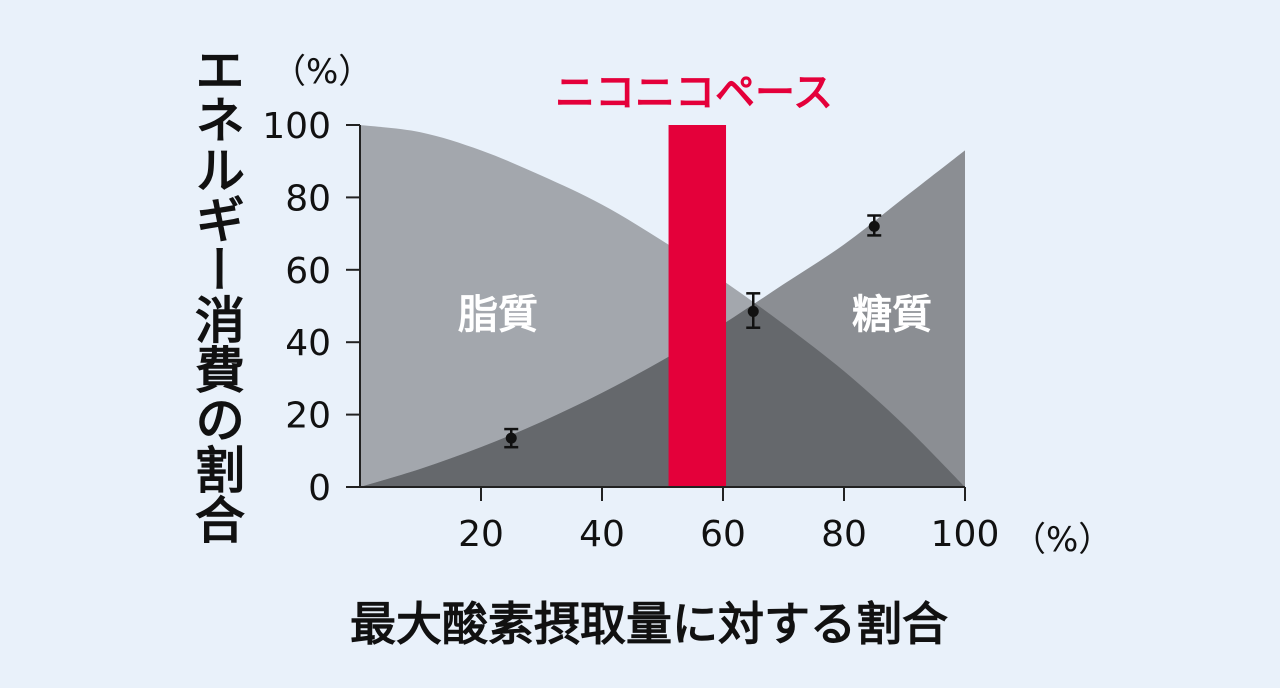 The image size is (1280, 688). What do you see at coordinates (965, 534) in the screenshot?
I see `x-tick-label: 100` at bounding box center [965, 534].